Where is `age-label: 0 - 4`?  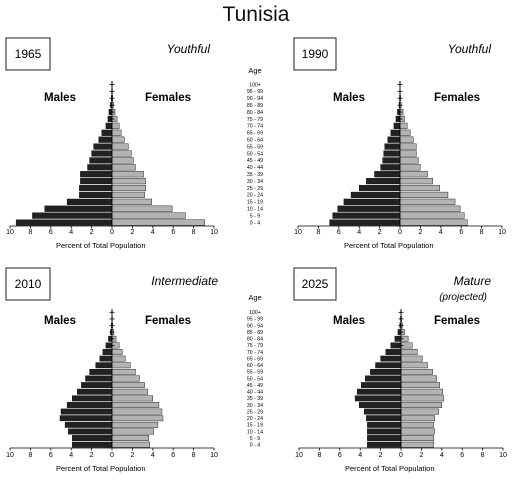
age-label: 0 - 4 is located at coordinates (255, 445).